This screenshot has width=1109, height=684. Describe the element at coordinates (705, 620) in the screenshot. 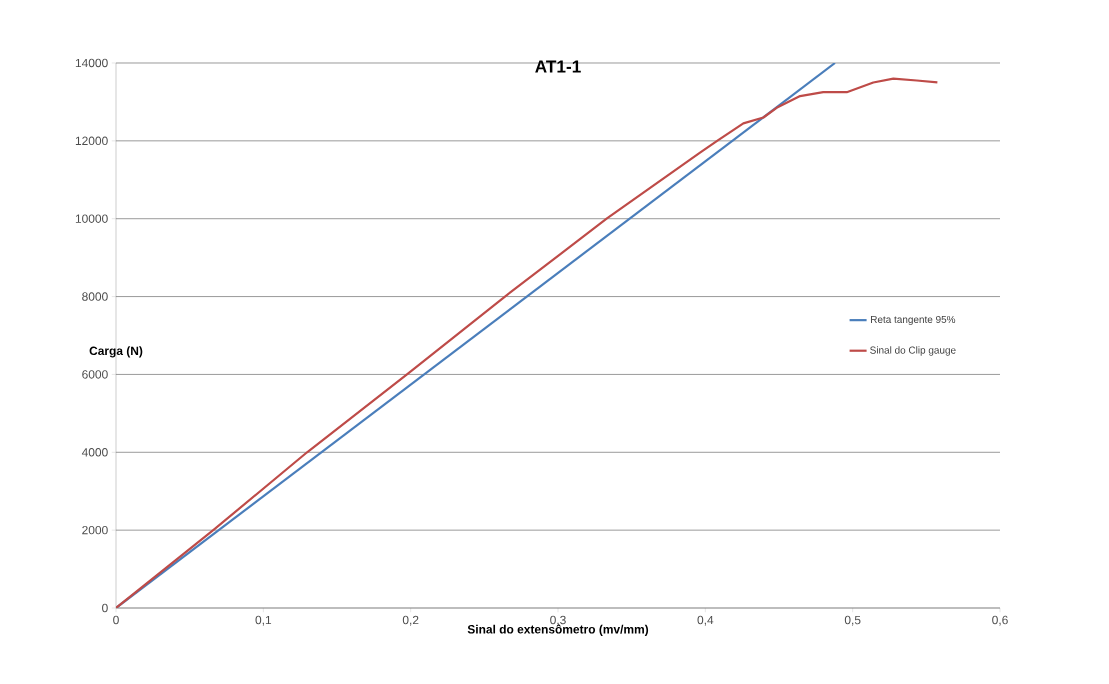

I see `x-tick-label: 0,4` at that location.